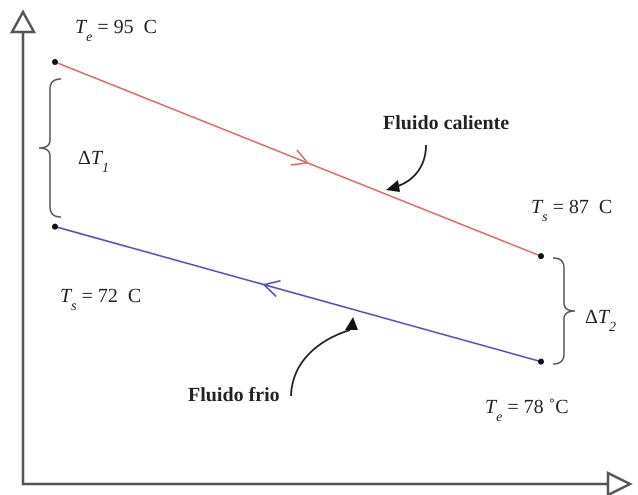 This screenshot has width=638, height=495. Describe the element at coordinates (527, 410) in the screenshot. I see `annotation: T$_{e}$ = 78 ˚C` at that location.